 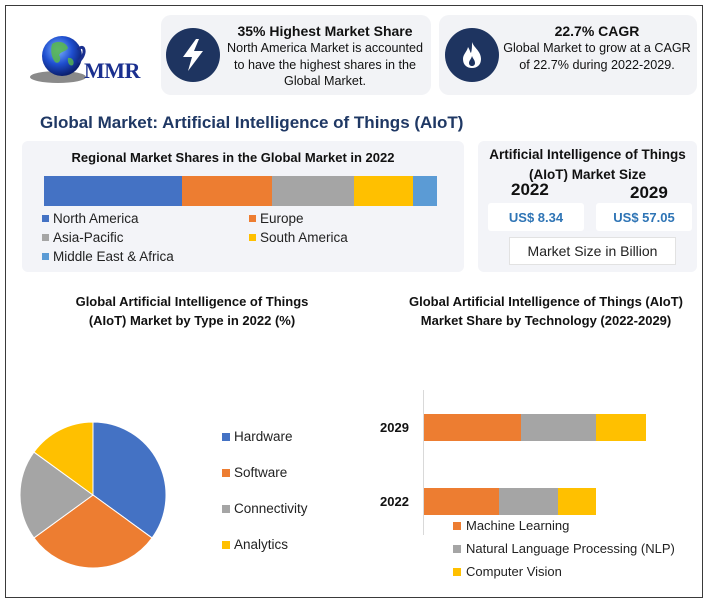 What do you see at coordinates (304, 237) in the screenshot?
I see `legend-label: South America` at bounding box center [304, 237].